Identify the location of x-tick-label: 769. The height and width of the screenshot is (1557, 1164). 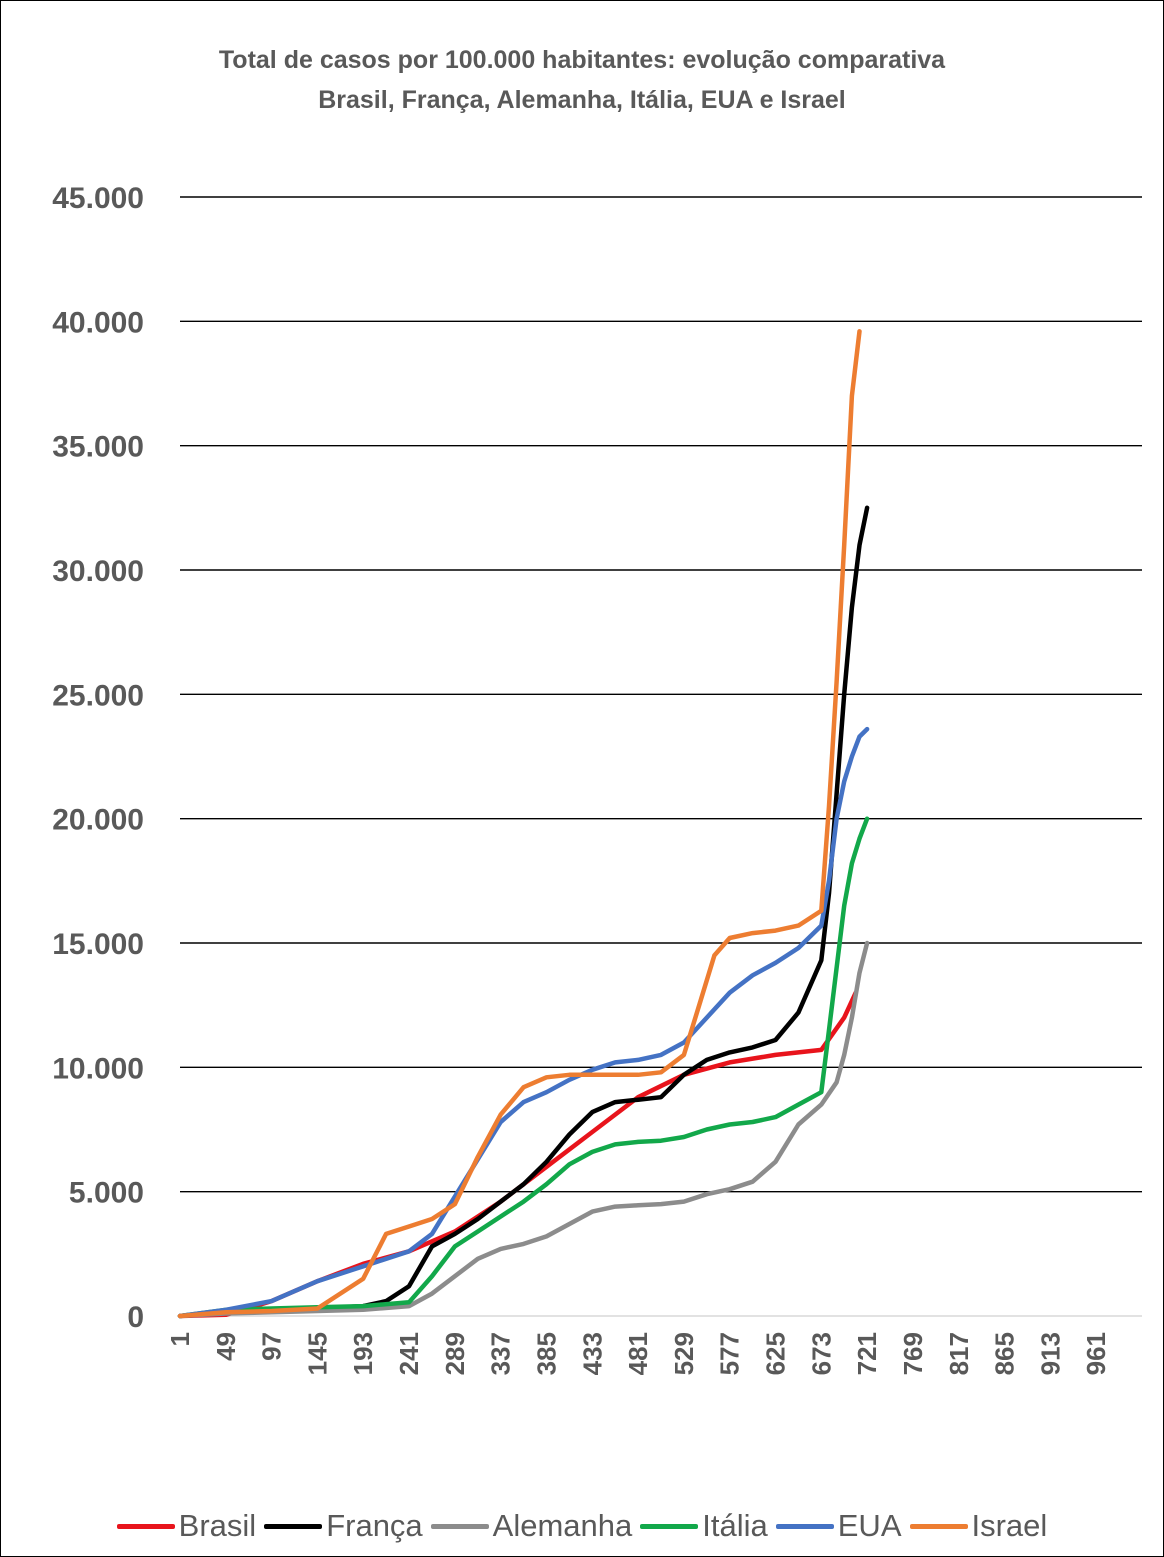
(913, 1353).